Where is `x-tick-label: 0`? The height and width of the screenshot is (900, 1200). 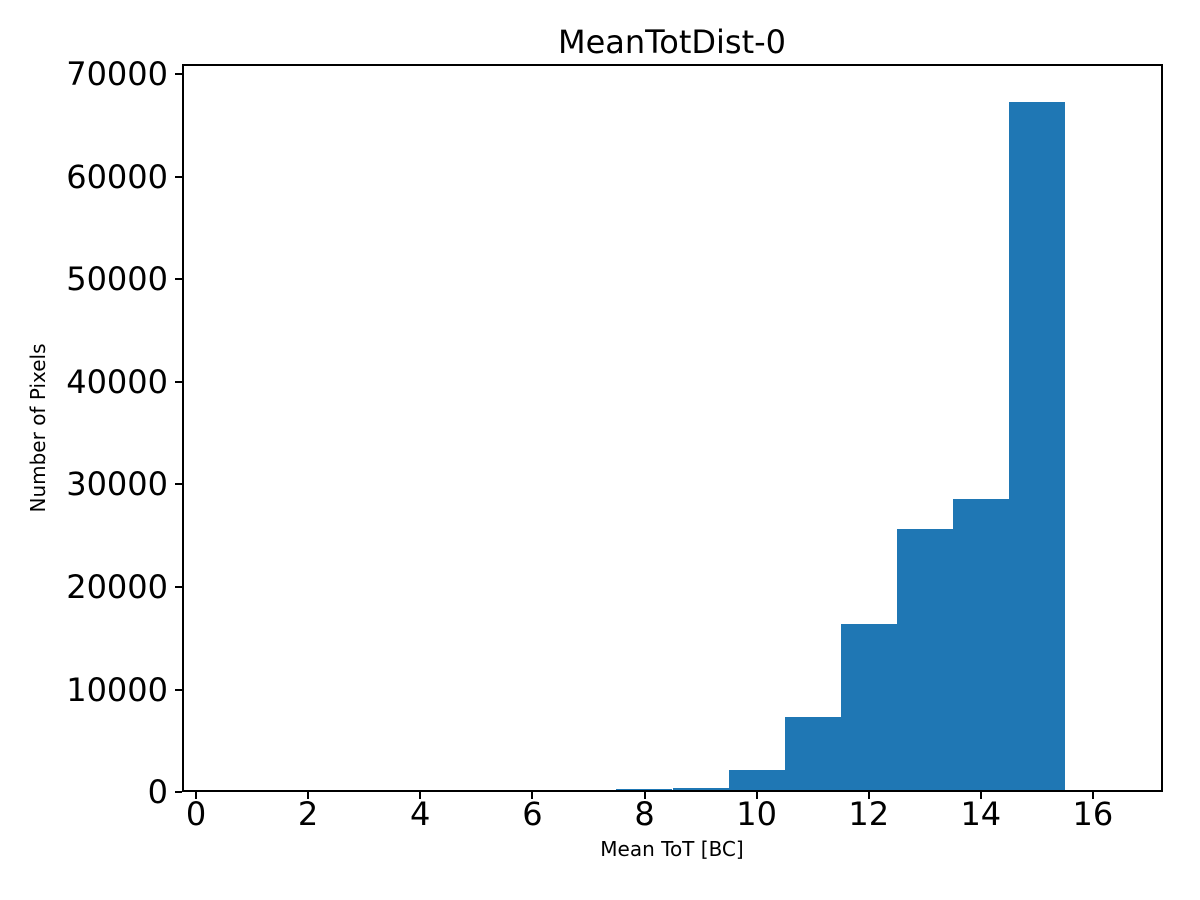
x-tick-label: 0 is located at coordinates (196, 814).